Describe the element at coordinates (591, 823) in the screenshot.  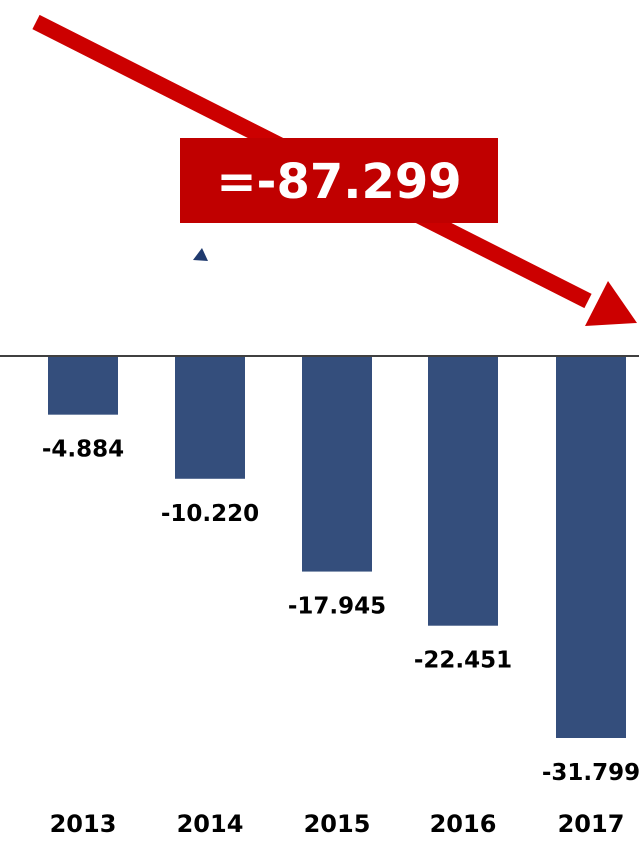
I see `x-tick-label-2017: 2017` at that location.